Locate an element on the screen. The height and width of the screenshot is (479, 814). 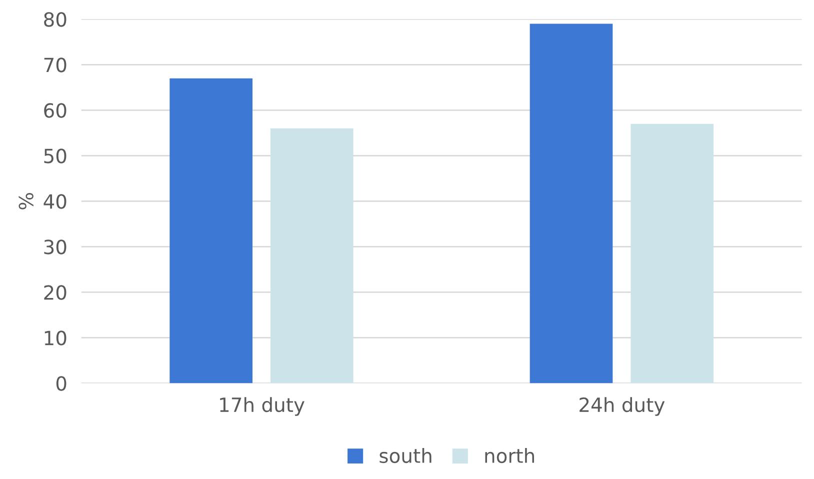
y-tick-label: 70 is located at coordinates (55, 65).